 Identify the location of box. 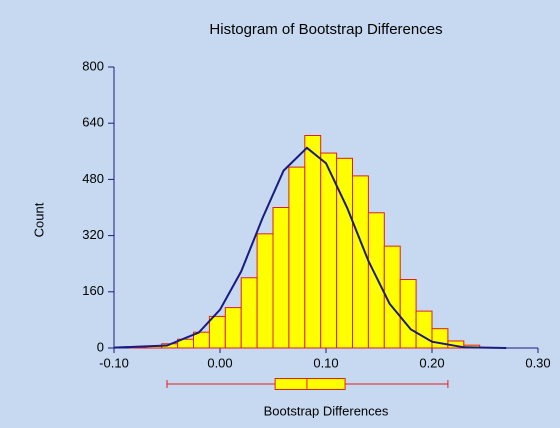
(310, 384).